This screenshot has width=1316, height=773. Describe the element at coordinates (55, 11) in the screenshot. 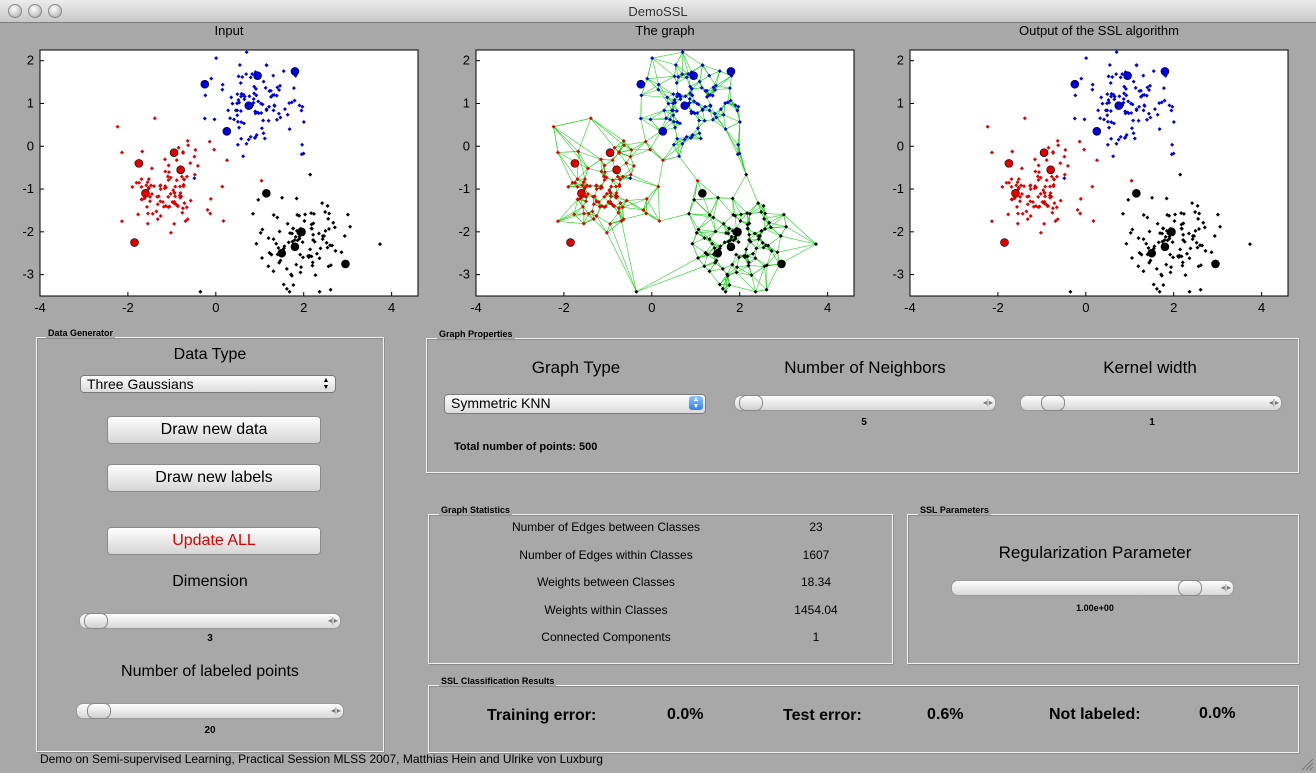

I see `zoom-window-button` at that location.